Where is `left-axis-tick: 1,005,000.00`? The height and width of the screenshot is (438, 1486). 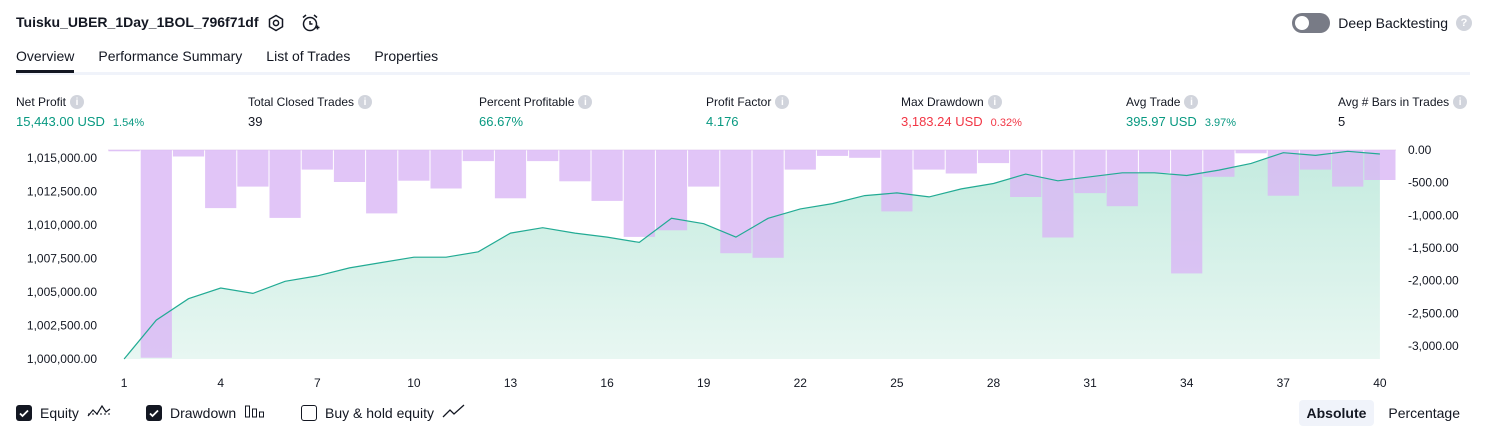
left-axis-tick: 1,005,000.00 is located at coordinates (62, 292).